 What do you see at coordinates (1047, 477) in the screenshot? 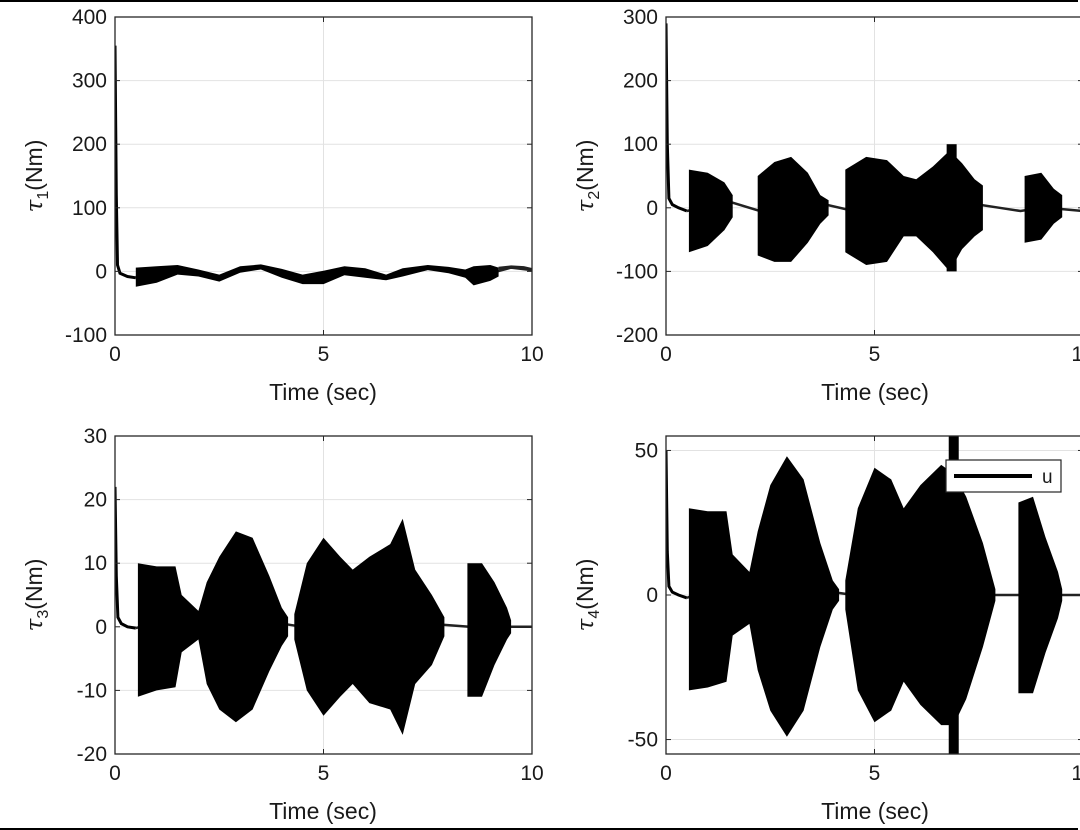
I see `legend-label: u` at bounding box center [1047, 477].